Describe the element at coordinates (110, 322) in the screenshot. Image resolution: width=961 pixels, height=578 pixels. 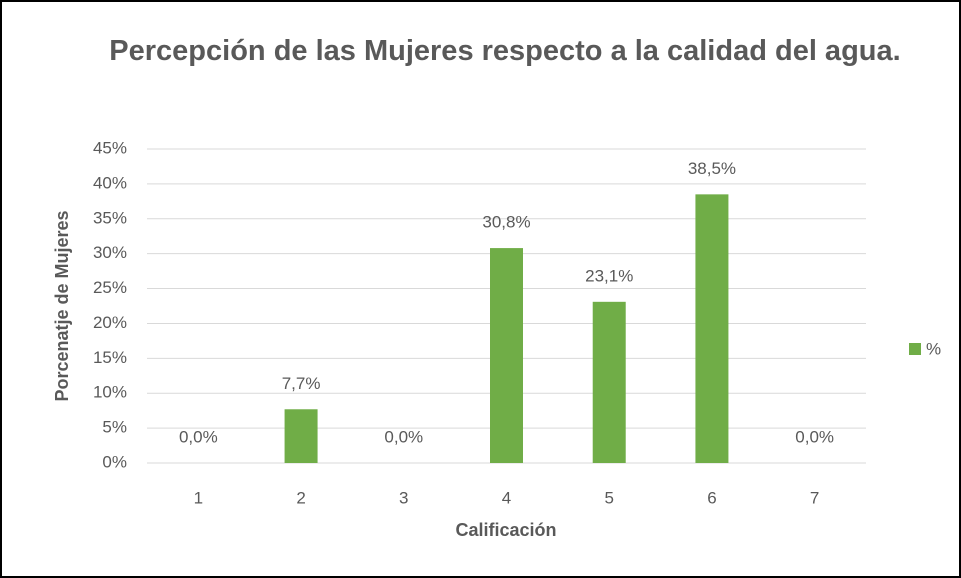
I see `y-tick-label: 20%` at that location.